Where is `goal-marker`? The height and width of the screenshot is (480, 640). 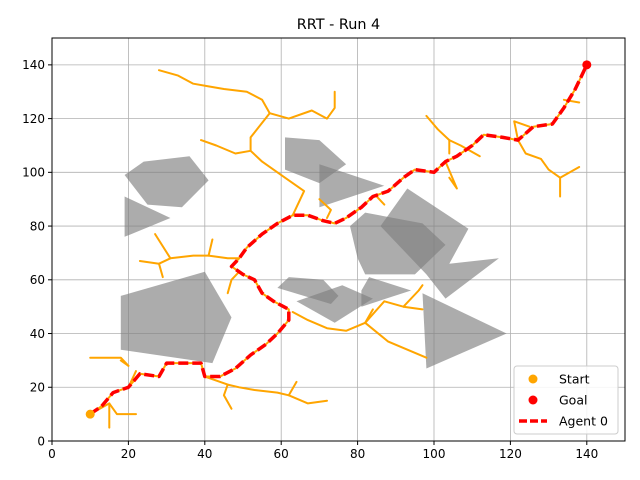
goal-marker is located at coordinates (587, 65).